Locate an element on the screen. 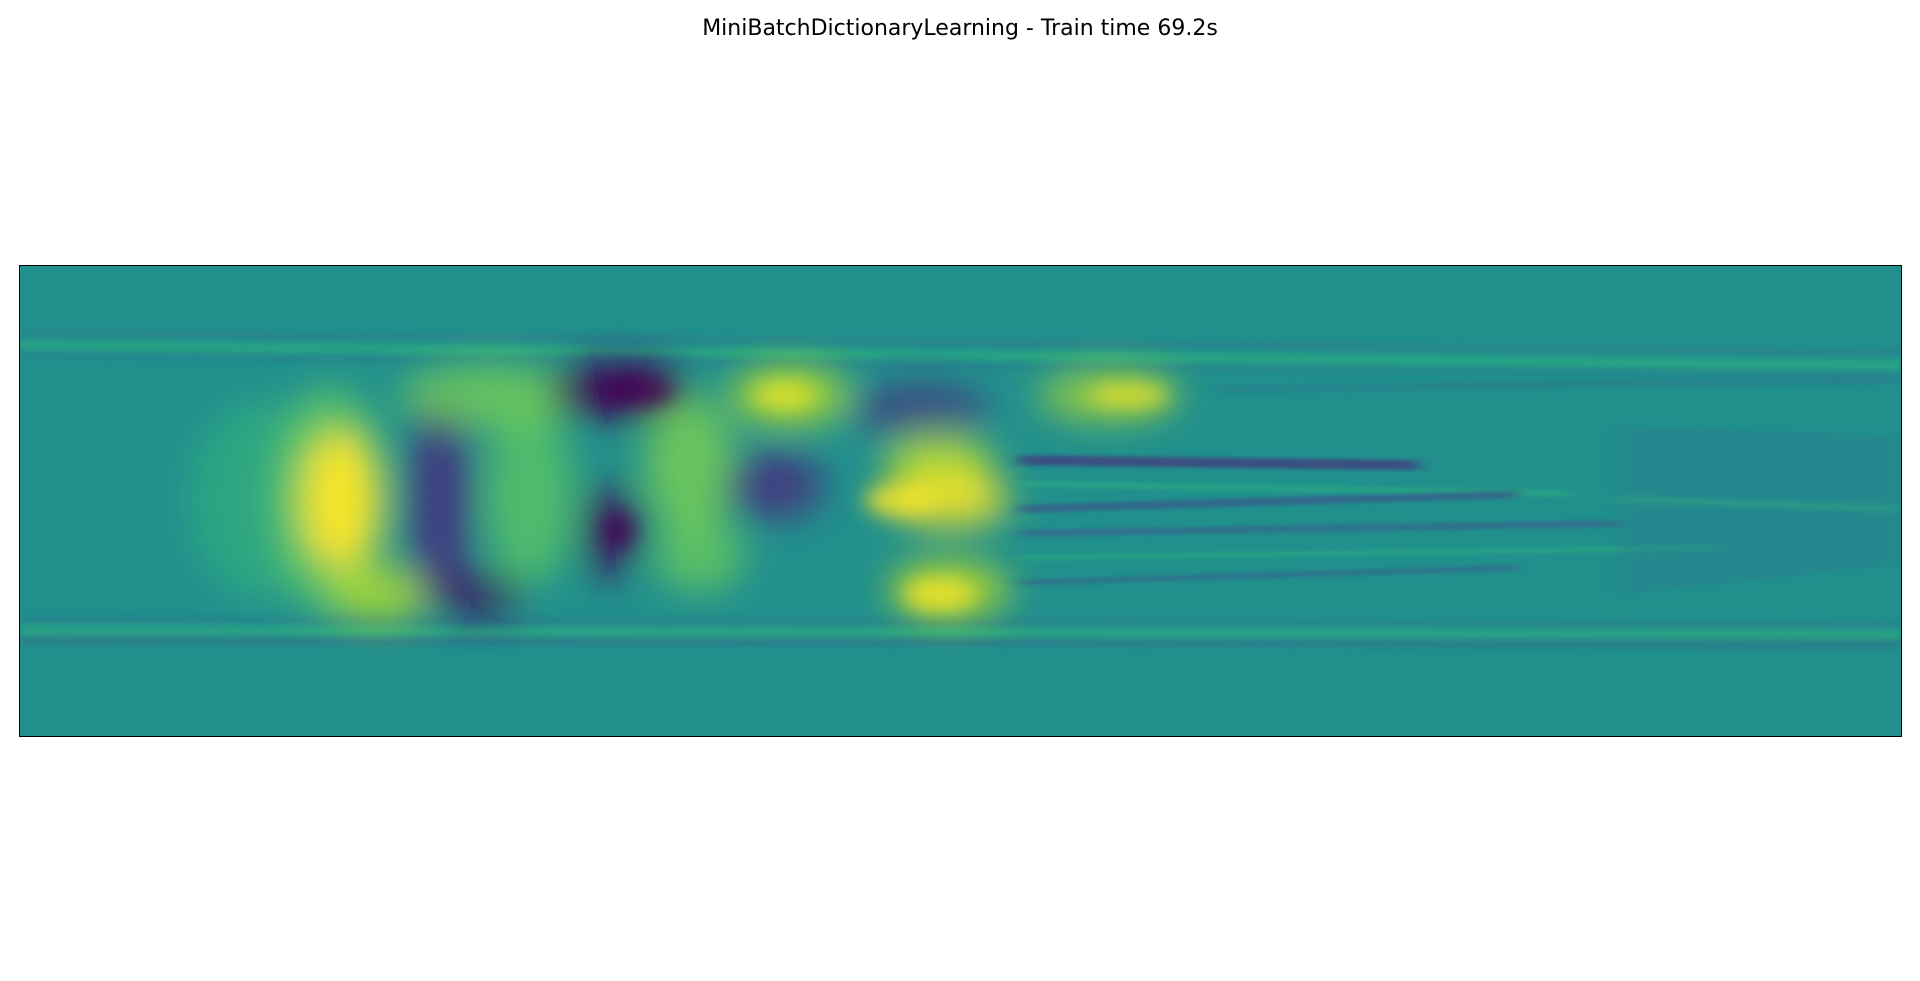  streaks is located at coordinates (1459, 485).